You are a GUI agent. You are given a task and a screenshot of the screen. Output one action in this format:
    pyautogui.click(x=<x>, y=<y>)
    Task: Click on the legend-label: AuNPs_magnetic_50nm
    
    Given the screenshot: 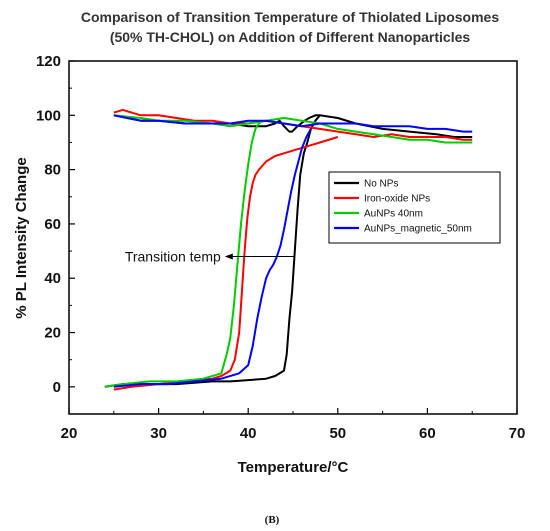 What is the action you would take?
    pyautogui.click(x=418, y=229)
    